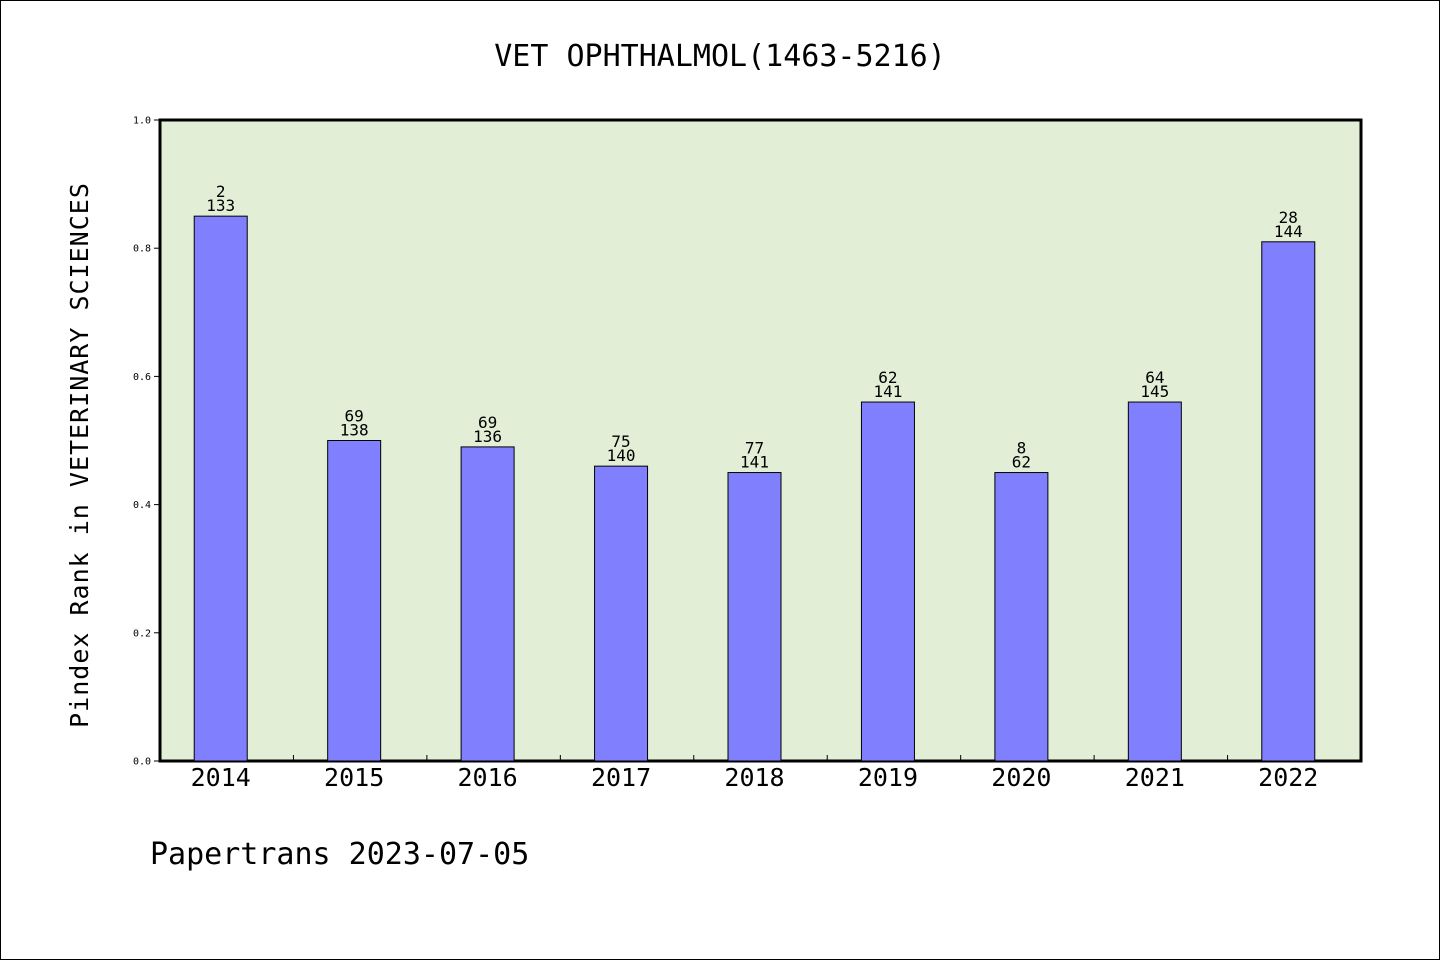 The image size is (1440, 960). I want to click on bar-label-top: 75, so click(620, 441).